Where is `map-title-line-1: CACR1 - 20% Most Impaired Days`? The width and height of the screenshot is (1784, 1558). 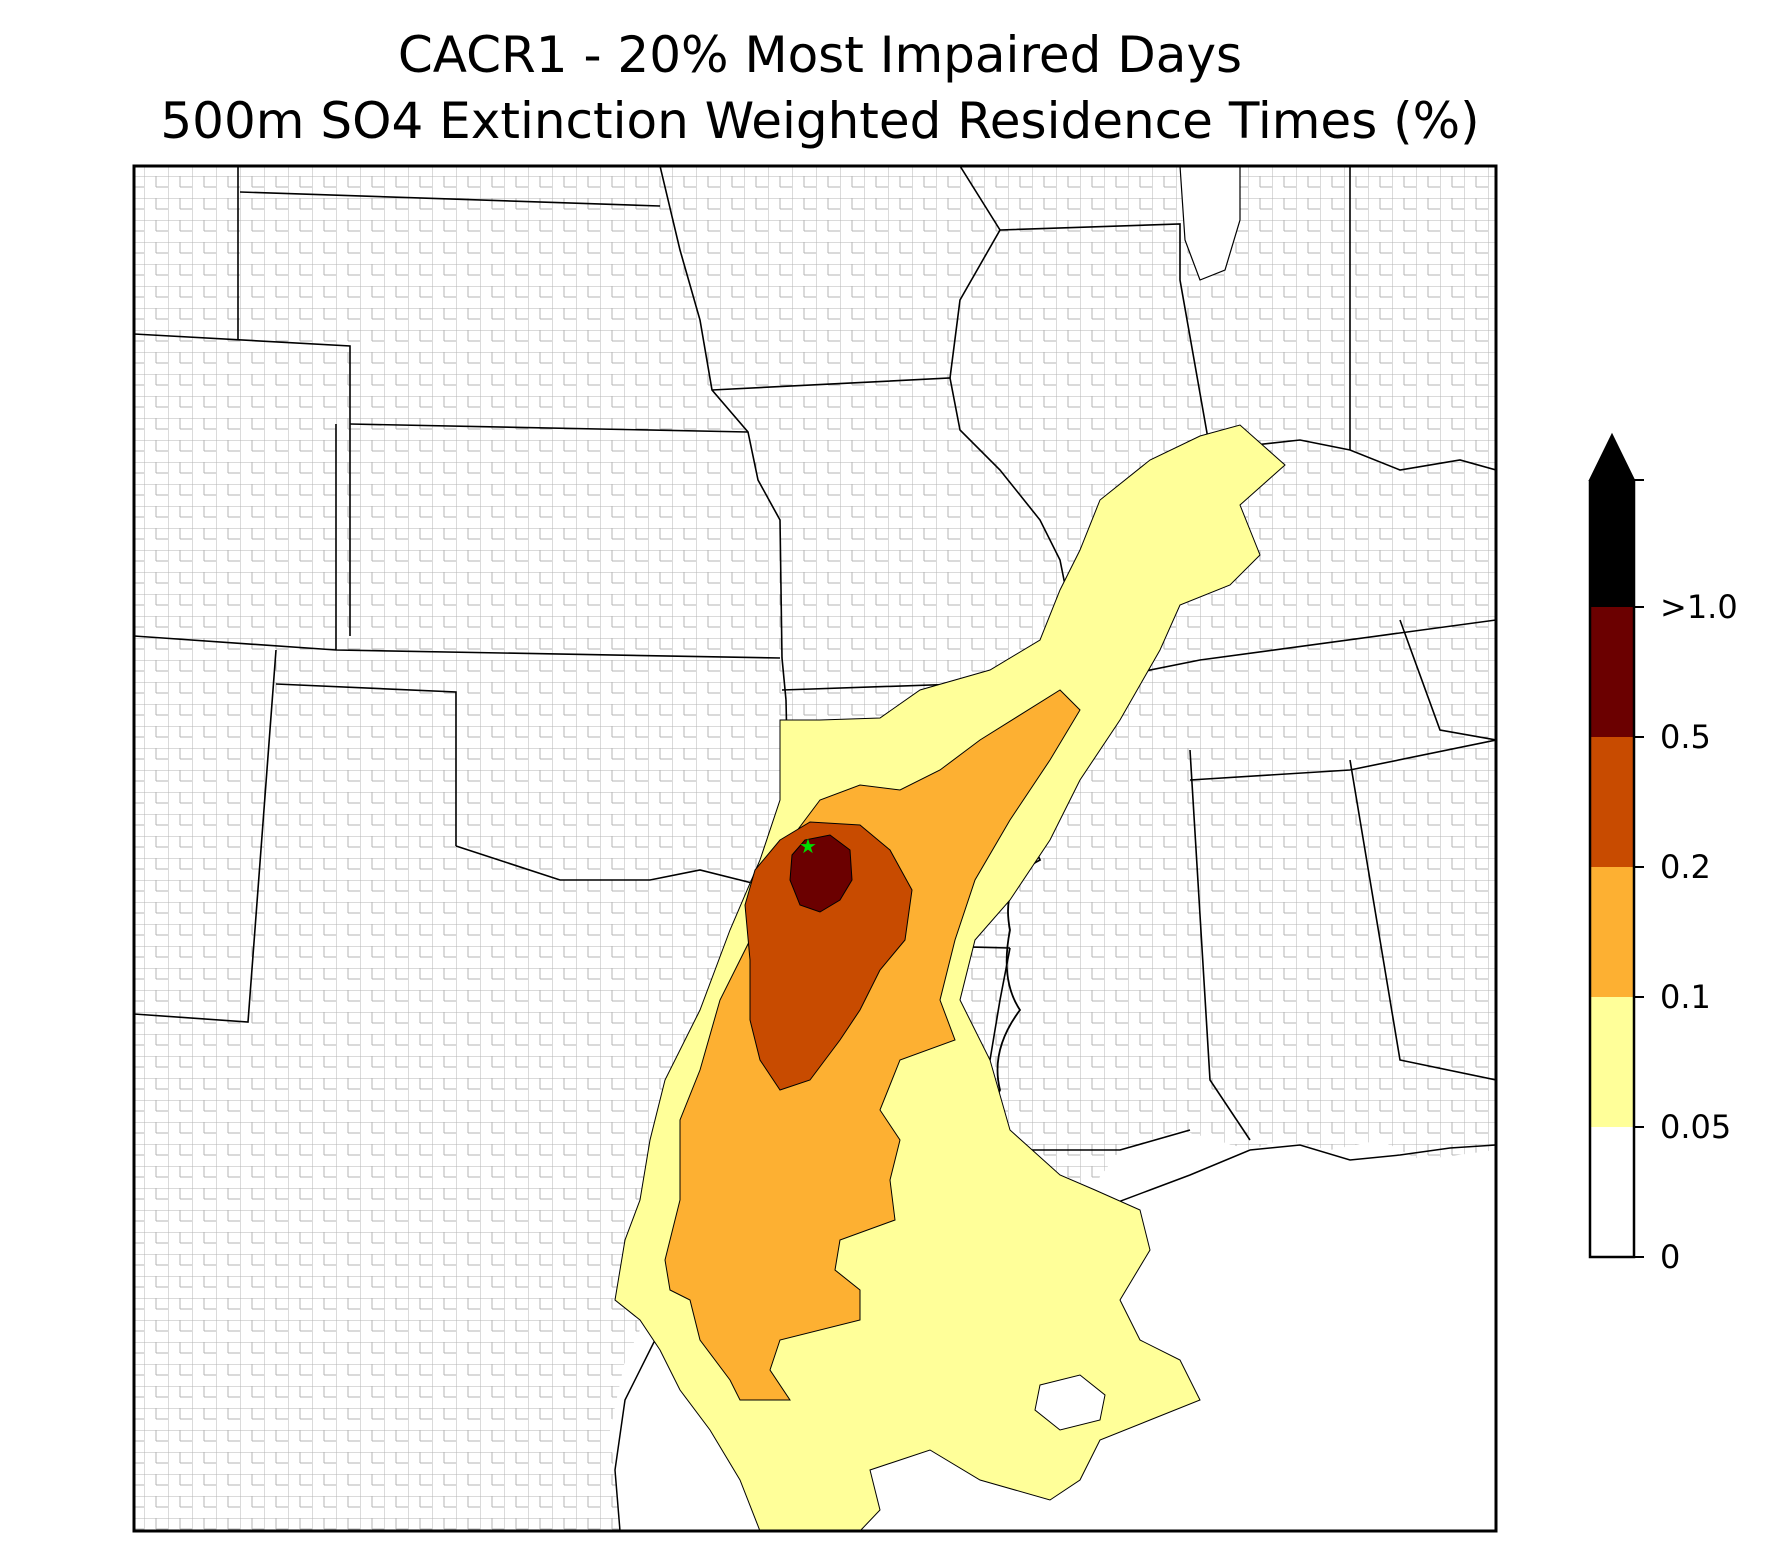
map-title-line-1: CACR1 - 20% Most Impaired Days is located at coordinates (820, 55).